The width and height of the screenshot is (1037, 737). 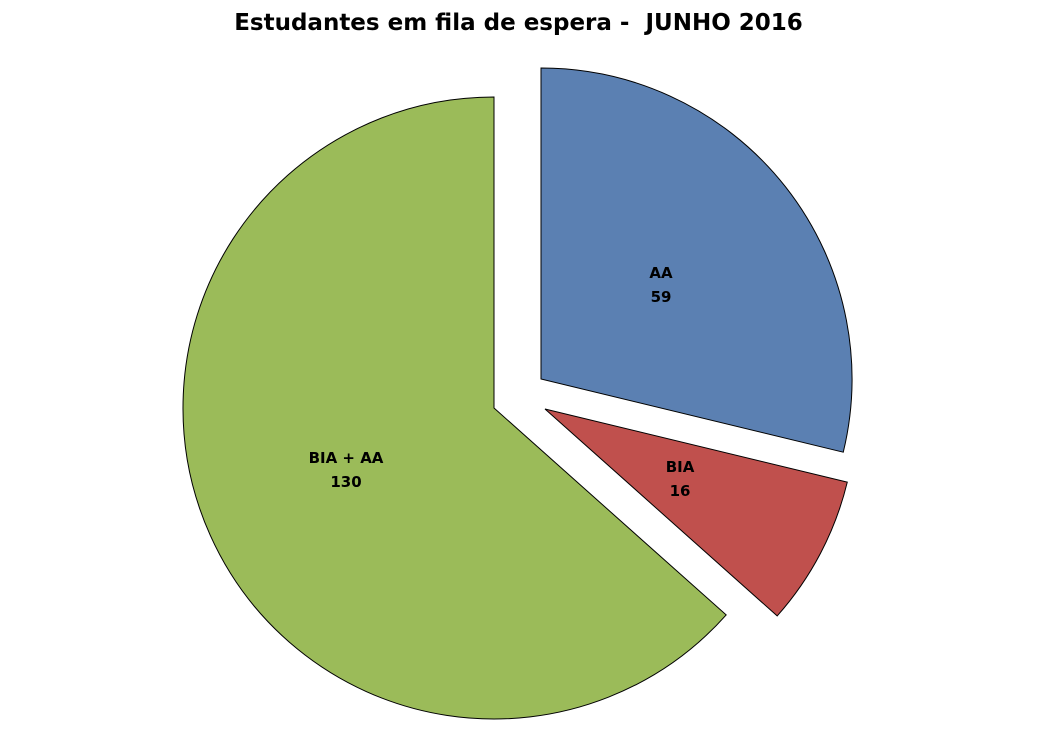 I want to click on slice-value-label: 130, so click(x=345, y=482).